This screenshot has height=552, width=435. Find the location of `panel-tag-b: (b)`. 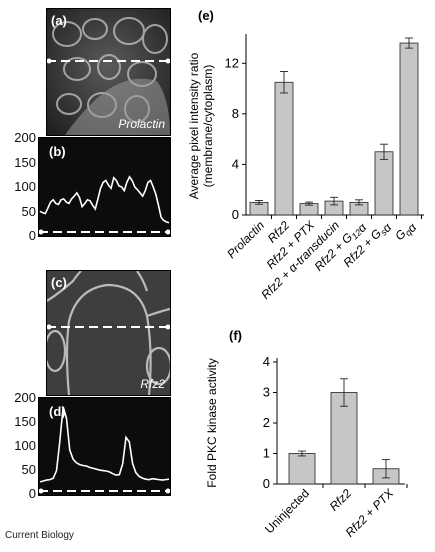

panel-tag-b: (b) is located at coordinates (57, 151).